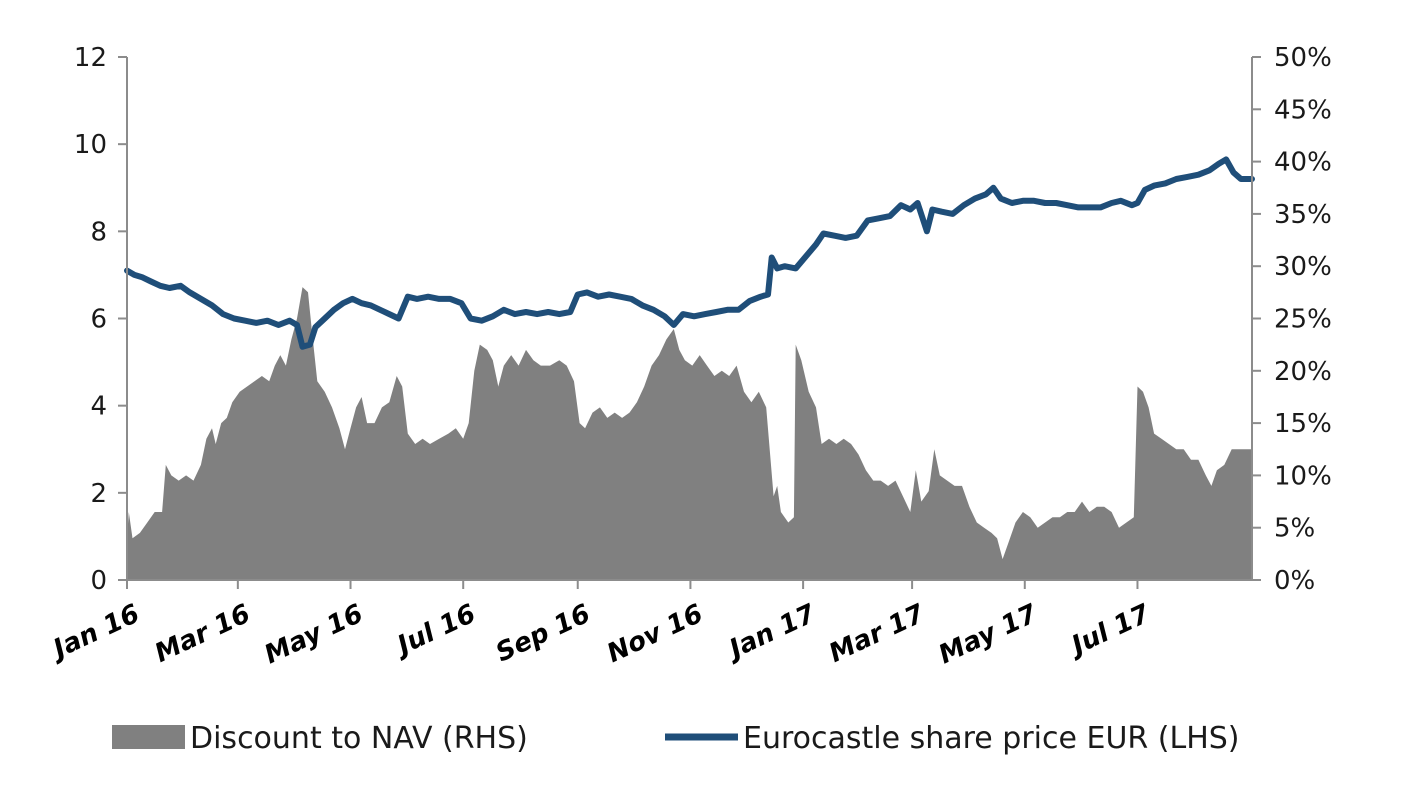 The height and width of the screenshot is (789, 1408). Describe the element at coordinates (202, 634) in the screenshot. I see `x-tick-label: Mar 16` at that location.